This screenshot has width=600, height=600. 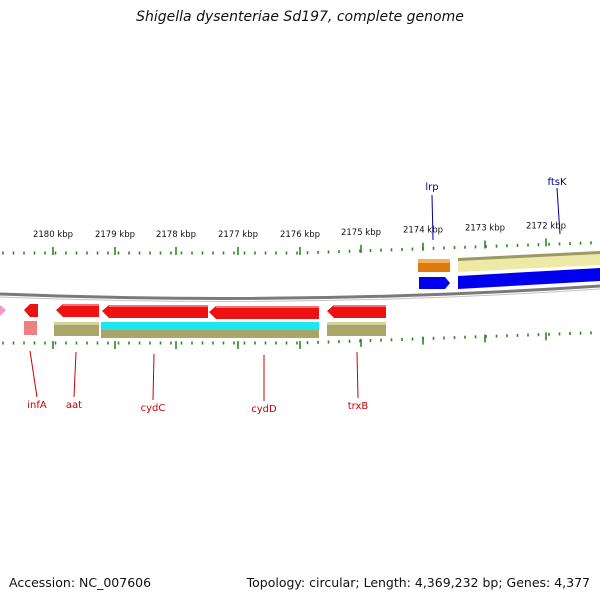 I want to click on infA-cds-box, so click(x=30, y=328).